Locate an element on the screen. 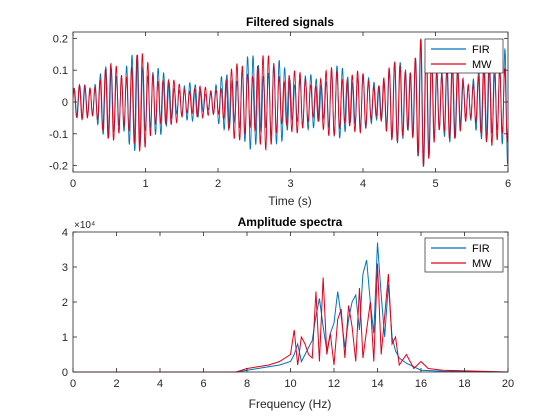 The image size is (560, 420). amplitude-spectra-legend: FIR MW is located at coordinates (464, 255).